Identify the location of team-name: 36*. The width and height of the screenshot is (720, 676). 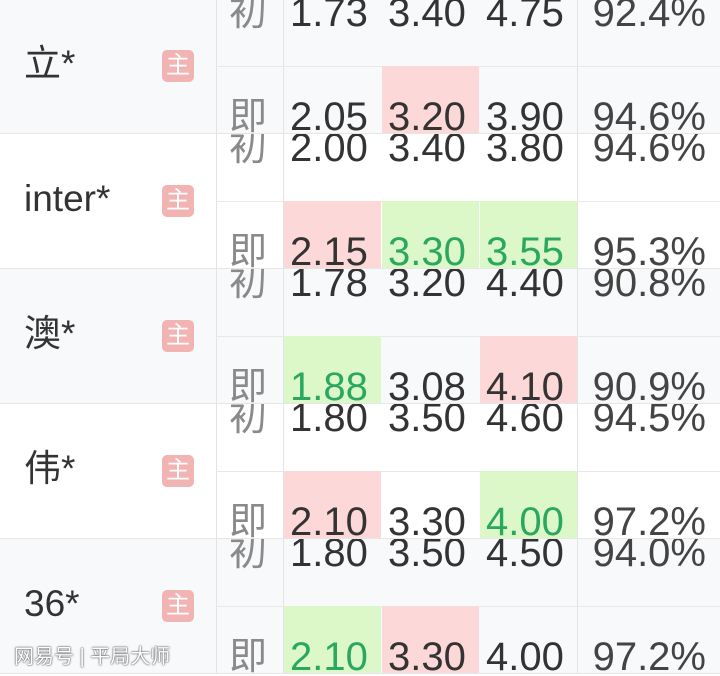
(52, 603).